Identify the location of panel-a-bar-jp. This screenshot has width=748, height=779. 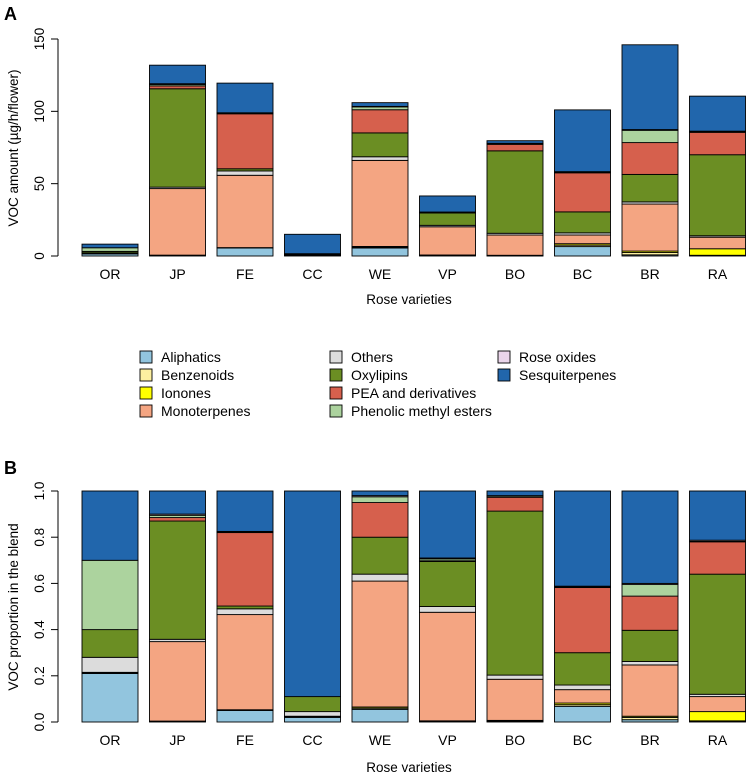
(177, 160).